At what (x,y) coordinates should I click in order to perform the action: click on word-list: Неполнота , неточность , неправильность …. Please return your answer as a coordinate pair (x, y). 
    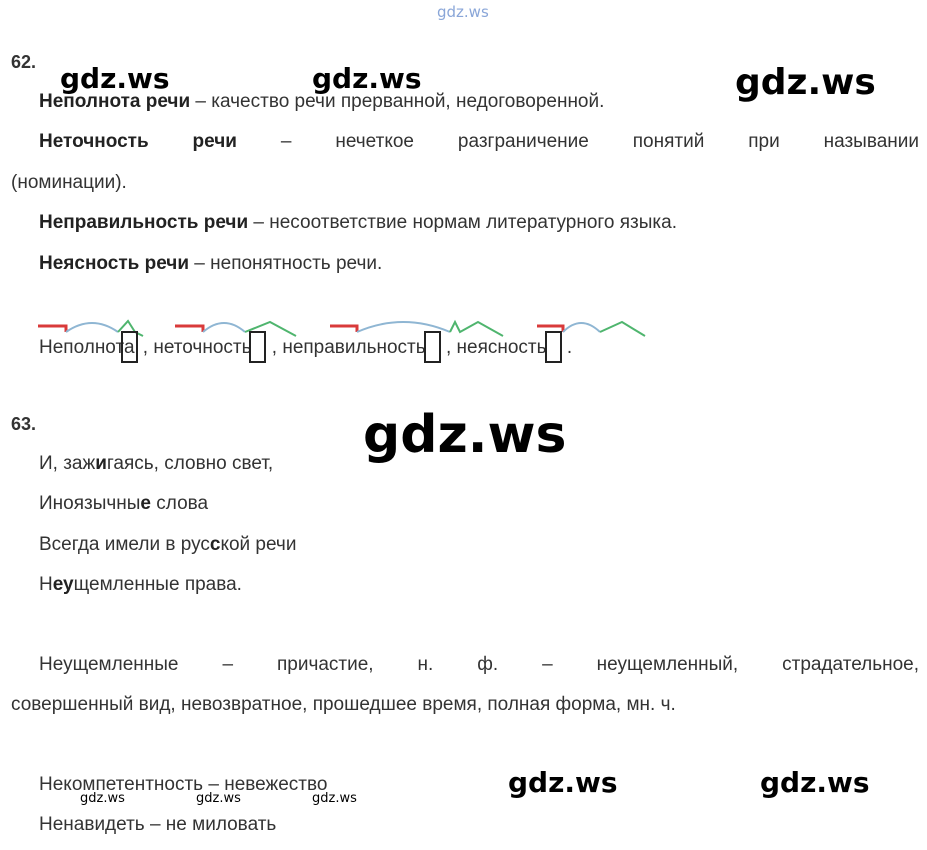
    Looking at the image, I should click on (305, 347).